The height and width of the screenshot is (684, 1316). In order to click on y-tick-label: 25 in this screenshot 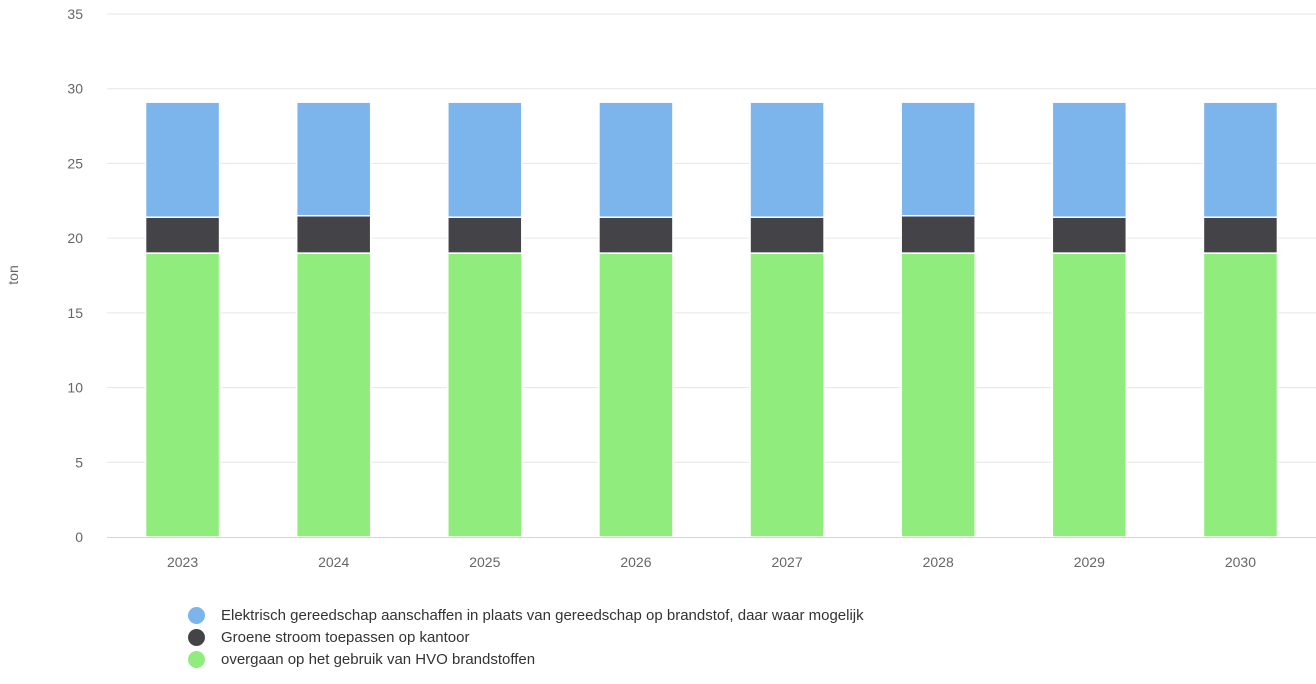, I will do `click(75, 163)`.